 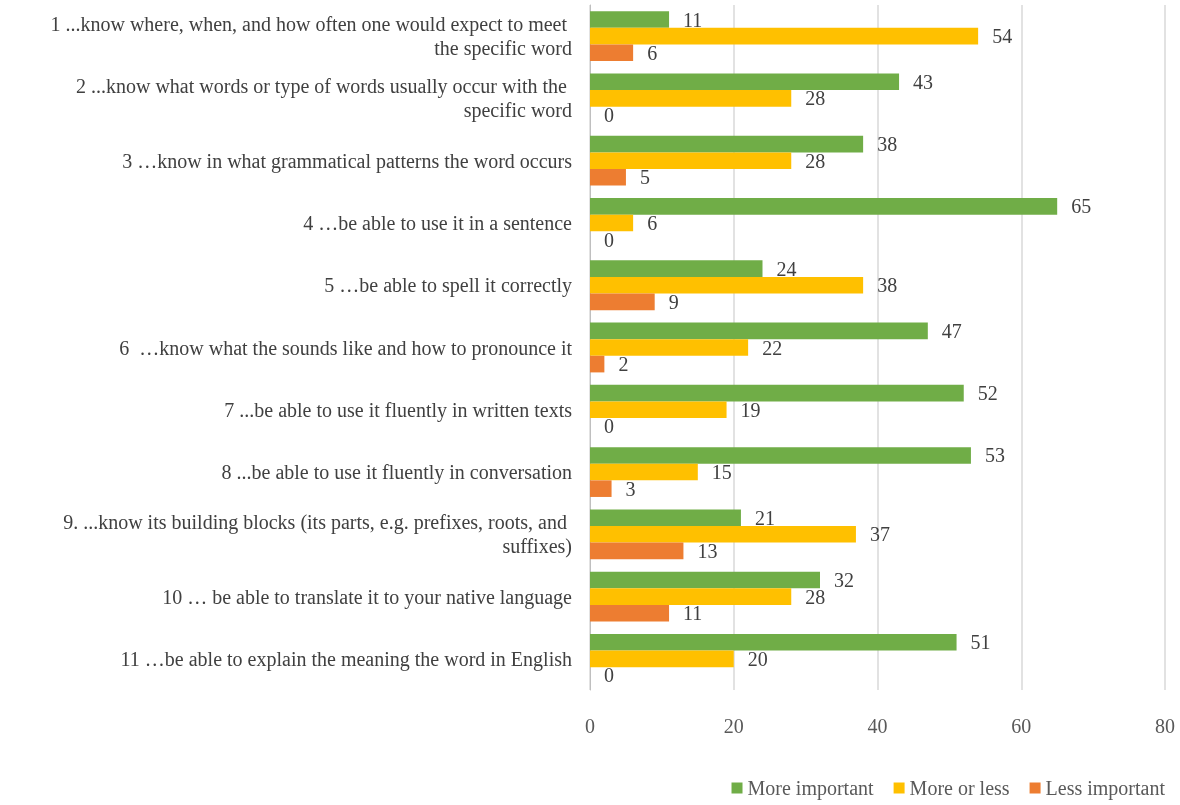 I want to click on y-tick-label: 2 ...know what words or type of words usually occur with the specific word, so click(x=323, y=99).